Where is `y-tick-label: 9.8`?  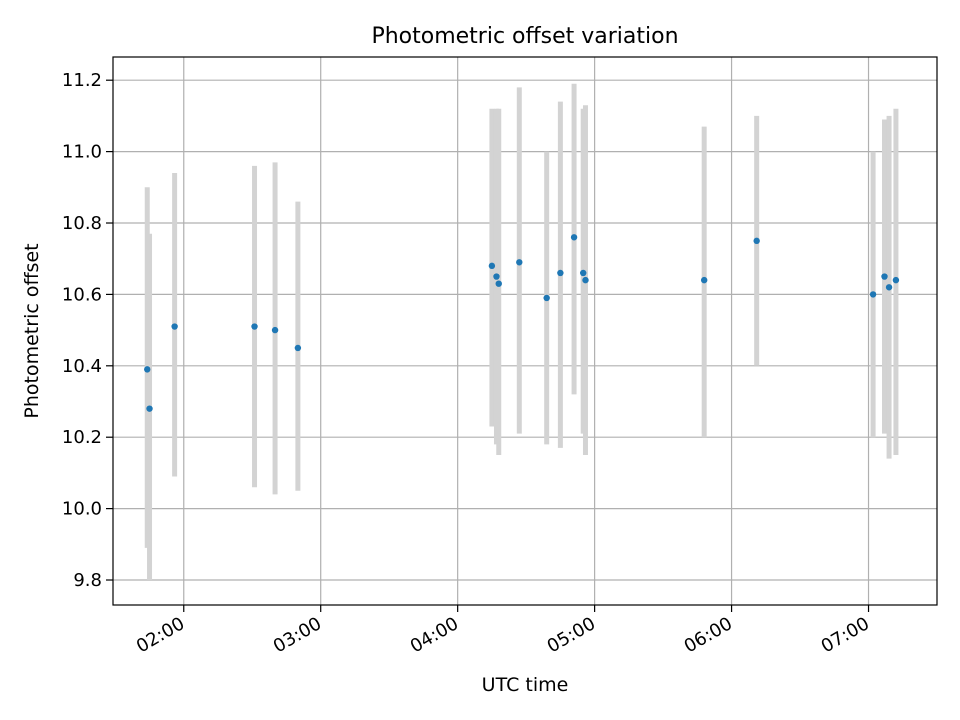
y-tick-label: 9.8 is located at coordinates (87, 580).